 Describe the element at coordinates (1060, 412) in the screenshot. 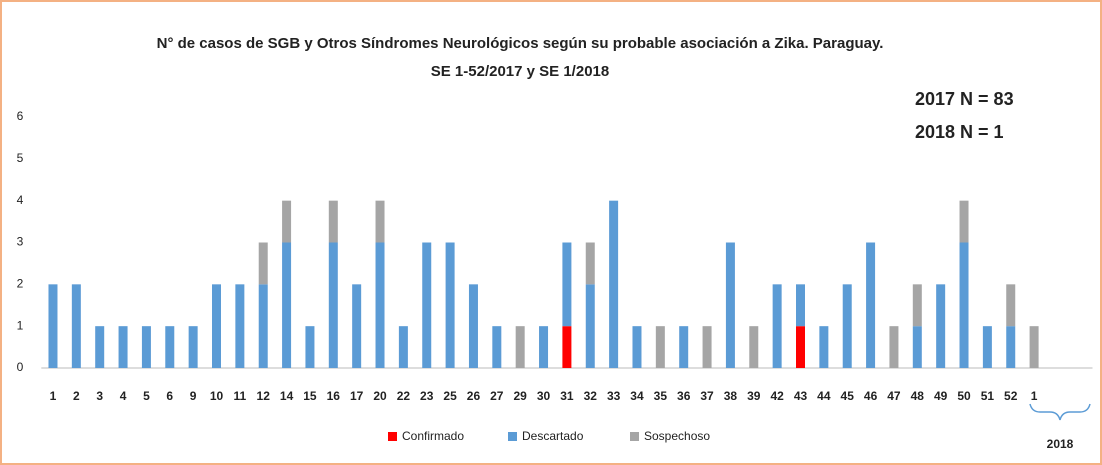

I see `year-bracket` at that location.